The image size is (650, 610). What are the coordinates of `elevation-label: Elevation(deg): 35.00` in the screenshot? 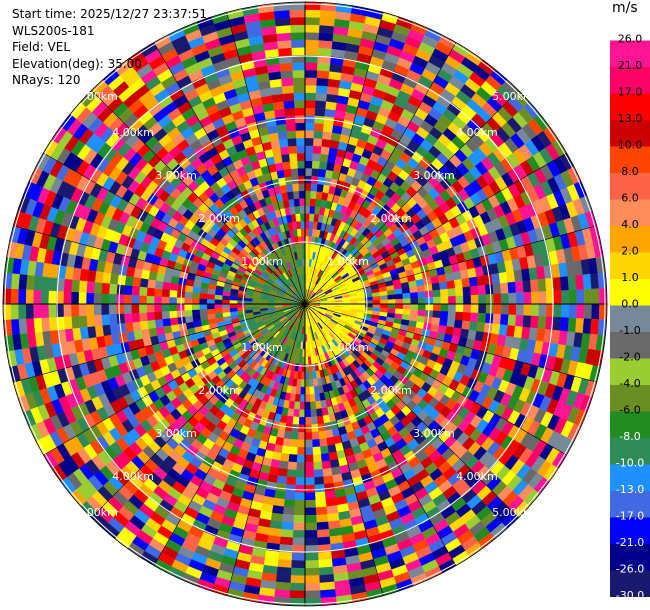 It's located at (77, 63).